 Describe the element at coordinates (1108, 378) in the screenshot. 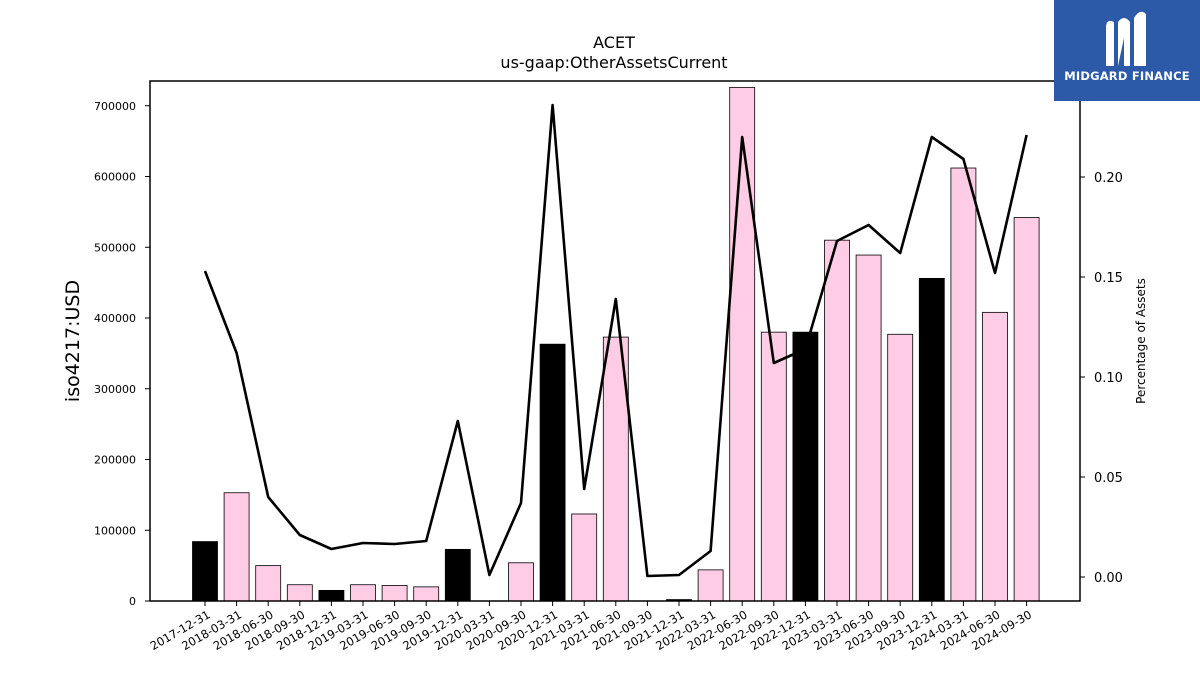

I see `y2-tick-label: 0.10` at that location.